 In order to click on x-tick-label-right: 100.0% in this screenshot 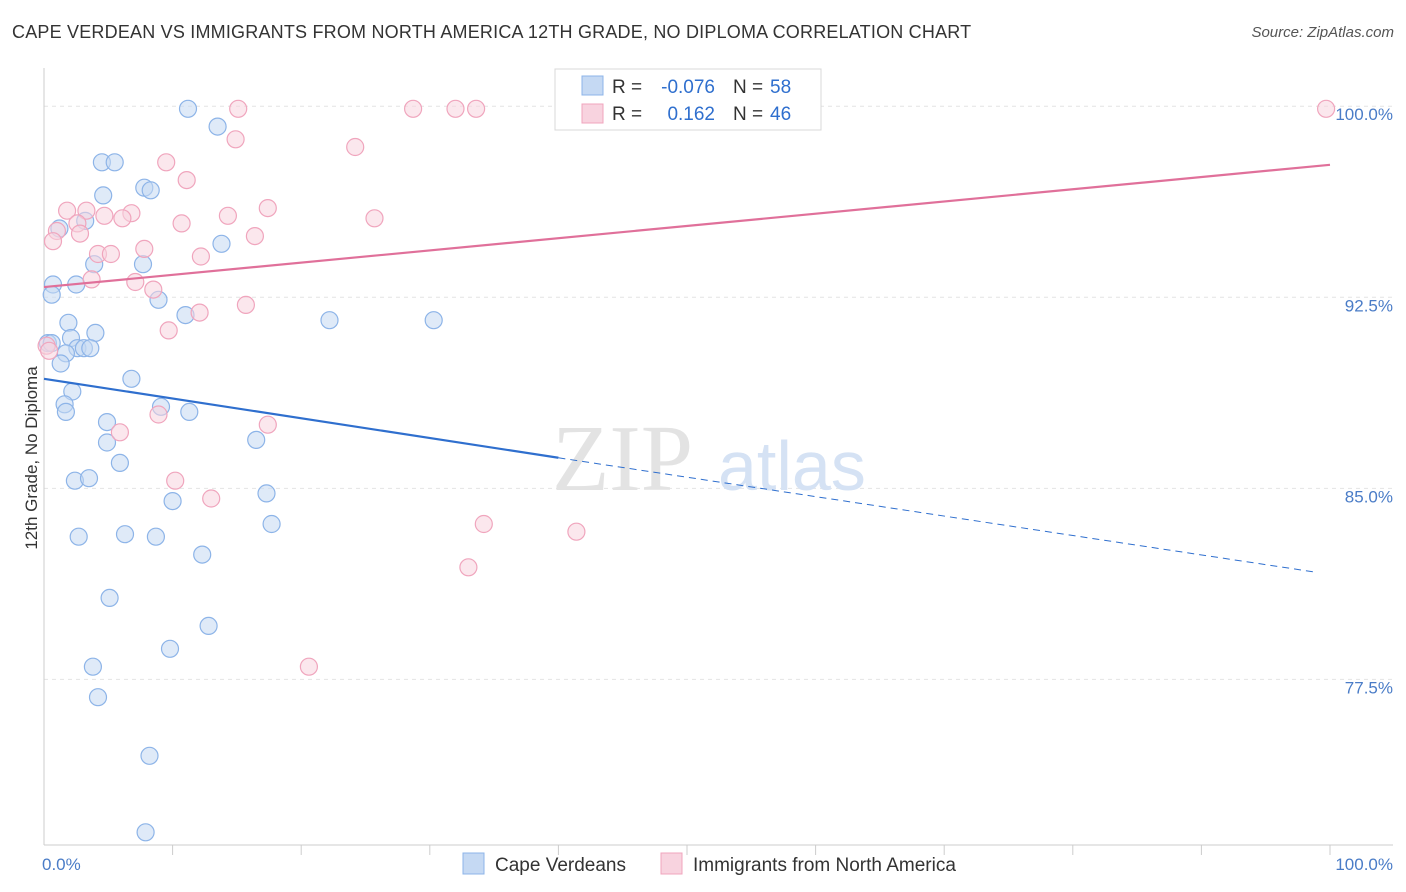, I will do `click(1364, 864)`.